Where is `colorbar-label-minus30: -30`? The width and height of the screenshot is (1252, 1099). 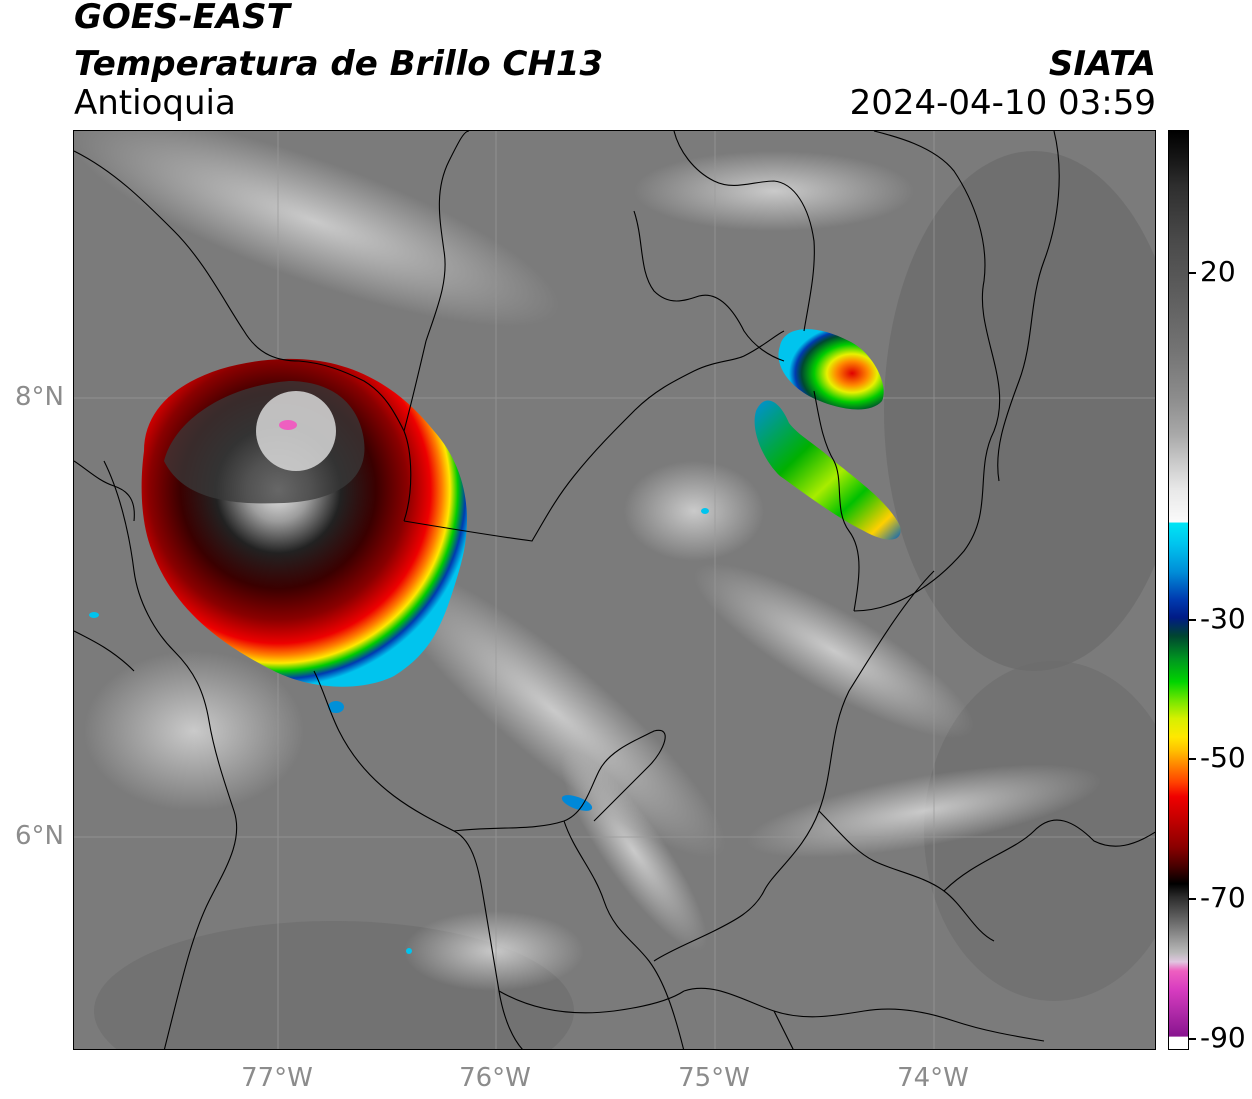 colorbar-label-minus30: -30 is located at coordinates (1223, 618).